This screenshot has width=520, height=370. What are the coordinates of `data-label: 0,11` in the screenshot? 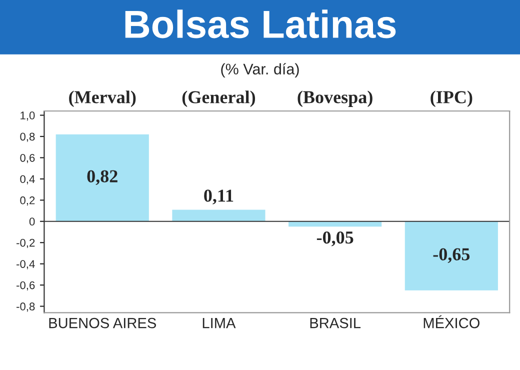 It's located at (219, 197).